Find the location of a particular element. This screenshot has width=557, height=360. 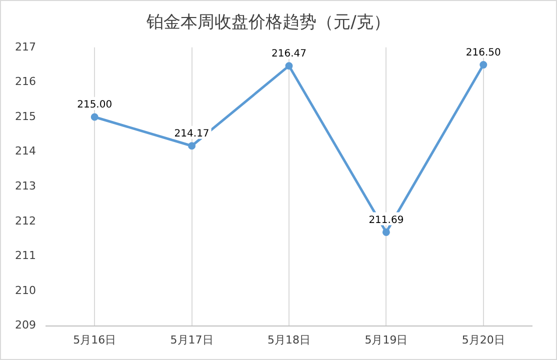

chart-title: 铂金本周收盘价格趋势（元/克） is located at coordinates (268, 22).